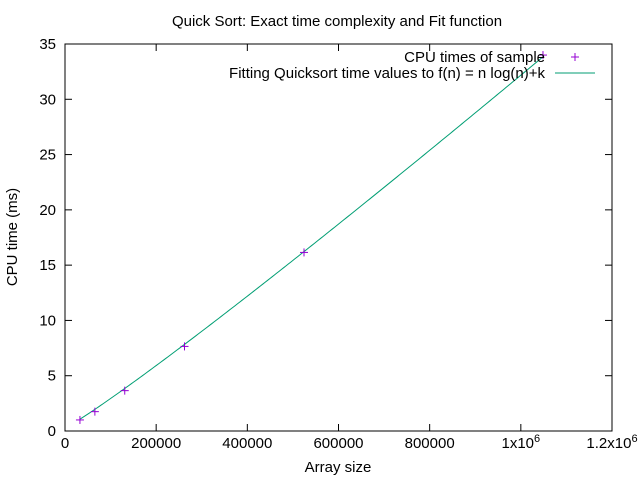 The image size is (640, 480). I want to click on y-tick-label: 0, so click(52, 431).